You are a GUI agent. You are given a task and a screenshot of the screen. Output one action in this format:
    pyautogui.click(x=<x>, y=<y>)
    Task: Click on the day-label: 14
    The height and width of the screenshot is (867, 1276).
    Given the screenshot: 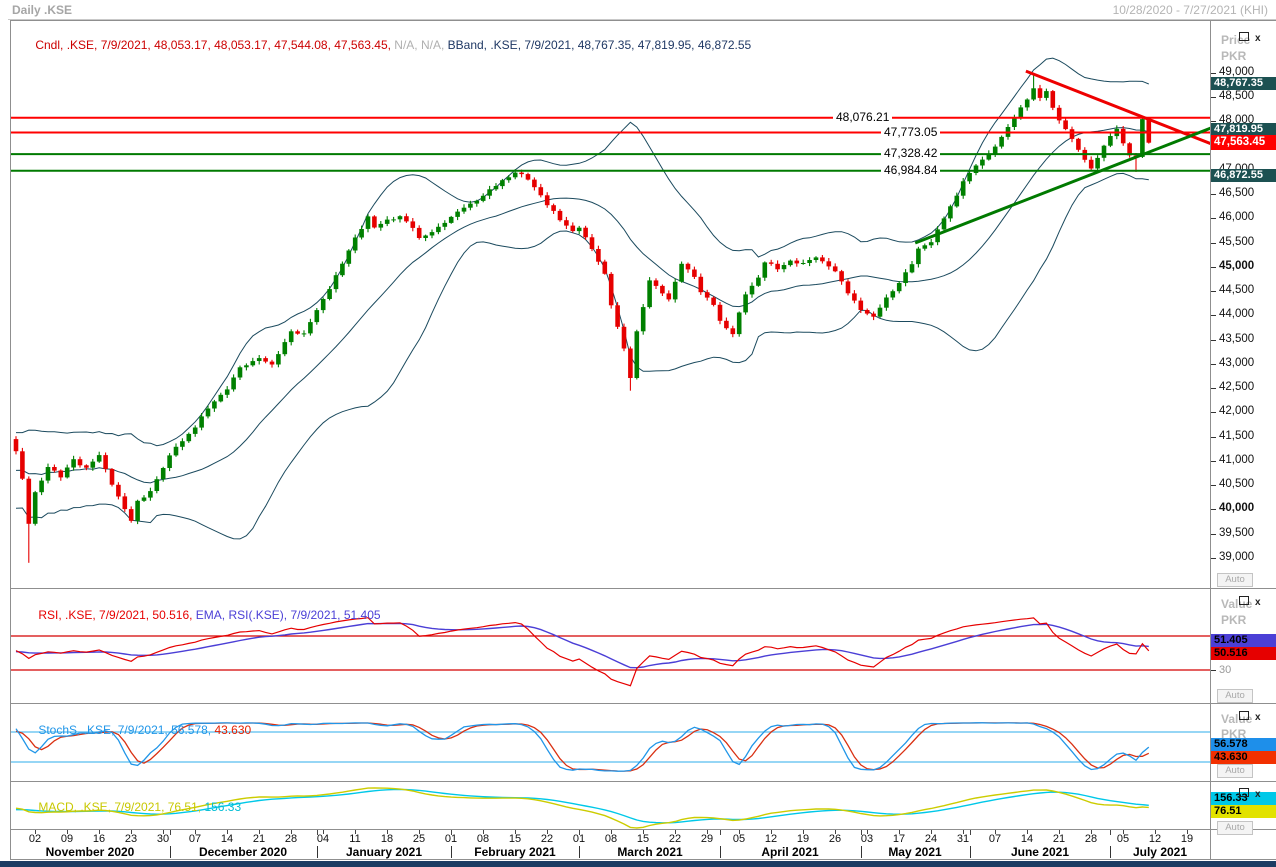 What is the action you would take?
    pyautogui.click(x=227, y=839)
    